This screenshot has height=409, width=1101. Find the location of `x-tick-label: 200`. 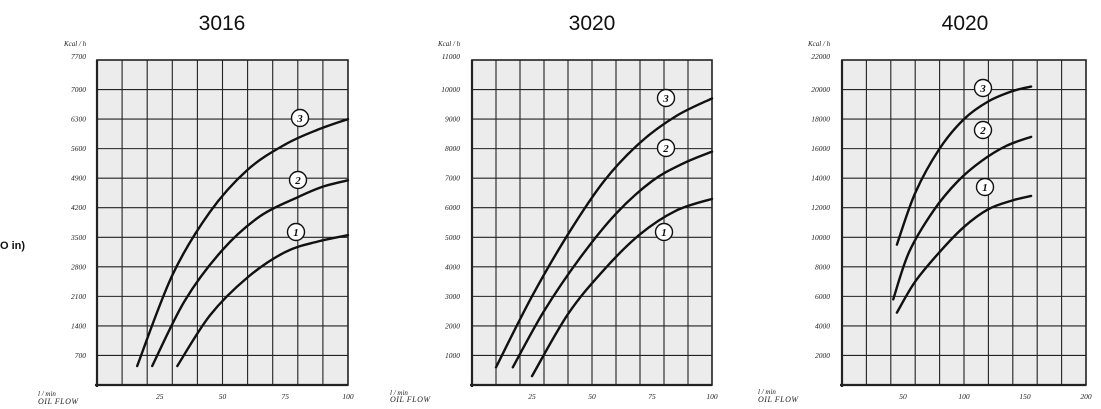

x-tick-label: 200 is located at coordinates (1086, 396).